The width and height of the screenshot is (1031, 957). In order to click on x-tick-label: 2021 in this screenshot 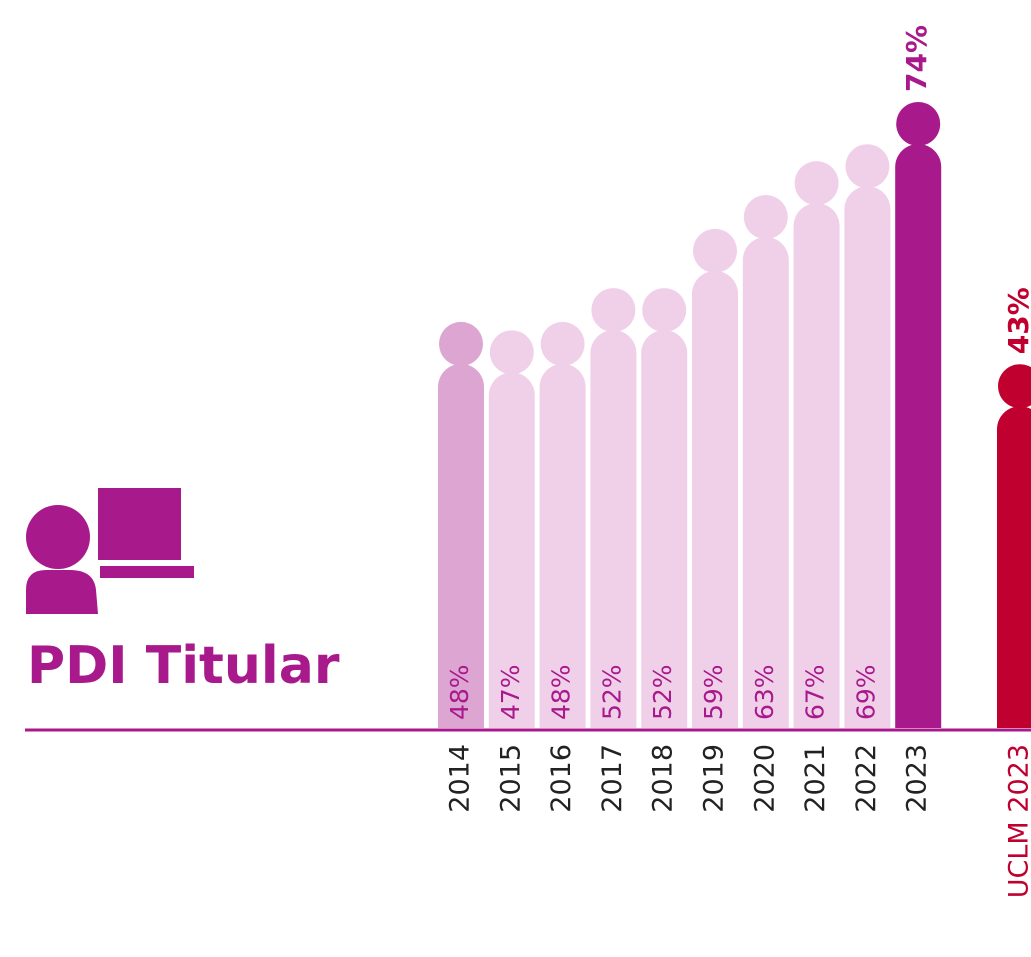, I will do `click(815, 778)`.